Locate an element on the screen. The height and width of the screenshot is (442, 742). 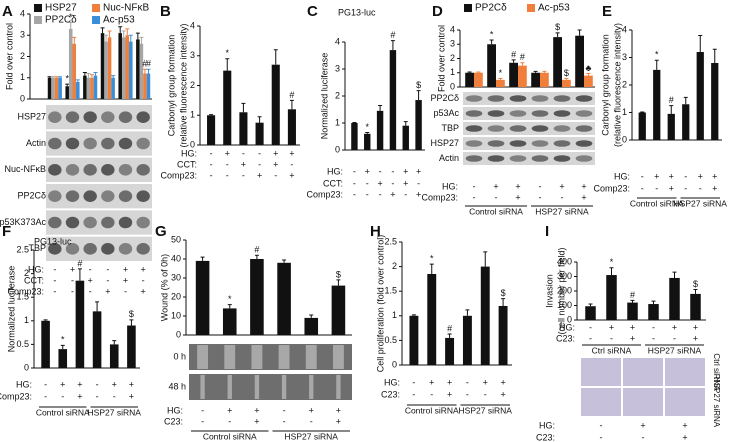
blot-label: HSP27 is located at coordinates (31, 117).